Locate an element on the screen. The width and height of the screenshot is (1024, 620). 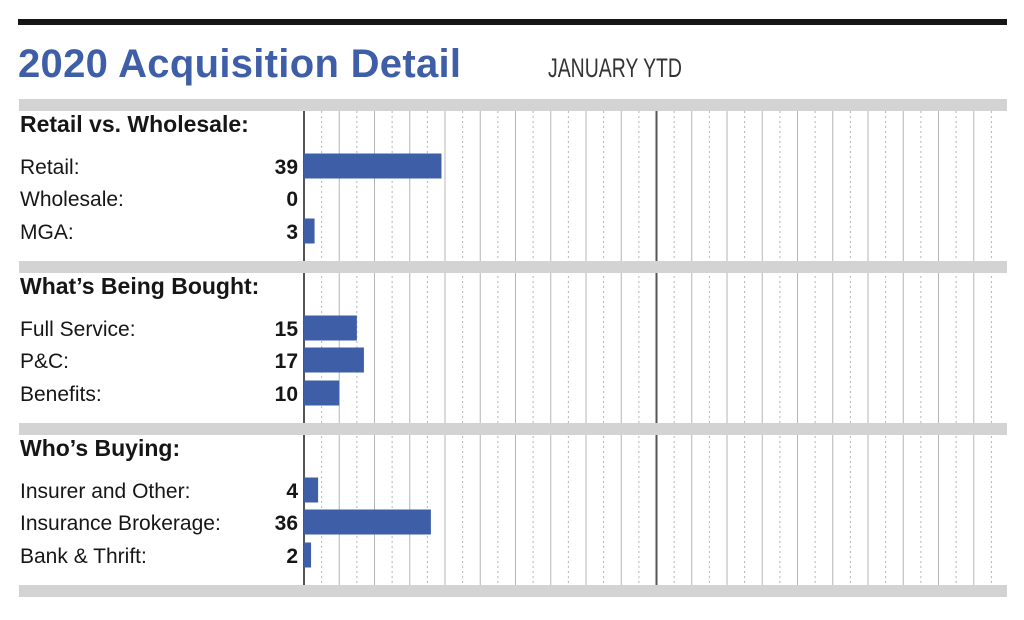
category-label: Benefits: is located at coordinates (61, 394).